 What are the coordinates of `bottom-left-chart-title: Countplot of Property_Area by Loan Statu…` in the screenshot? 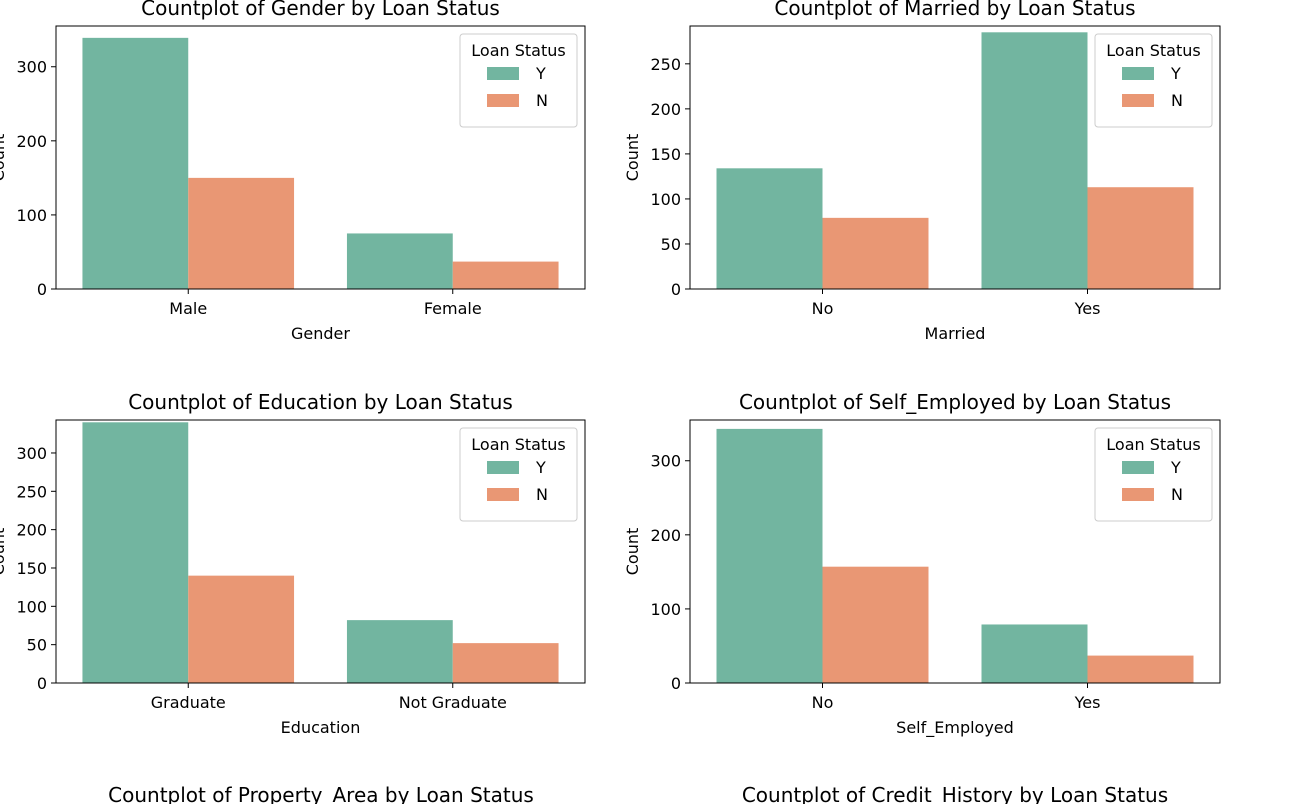 It's located at (321, 793).